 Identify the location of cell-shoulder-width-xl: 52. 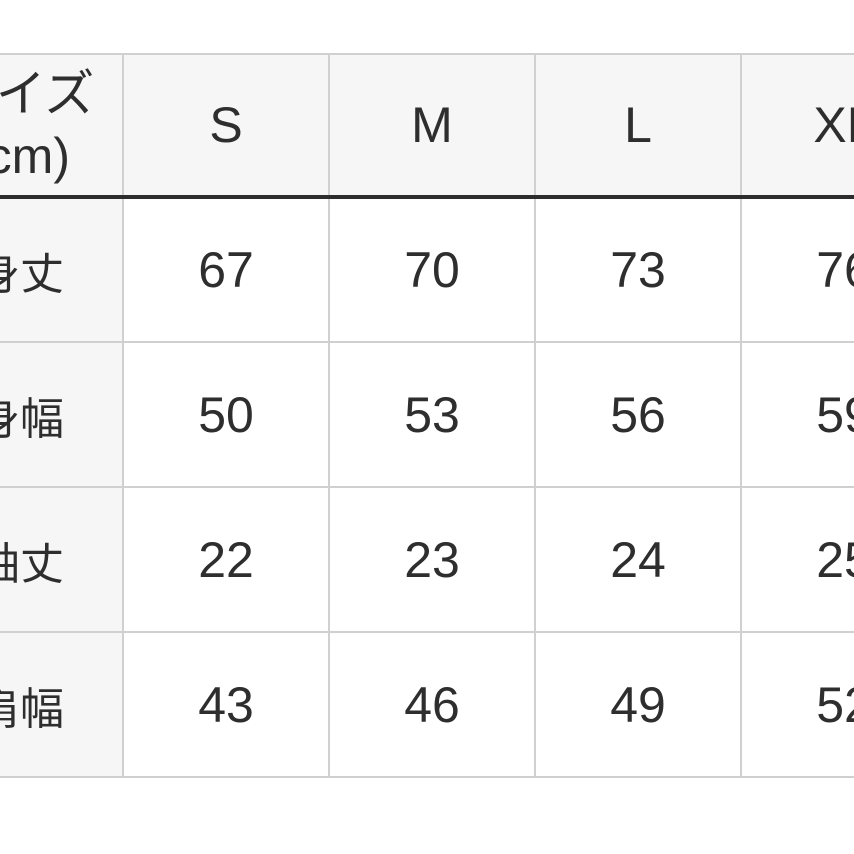
(797, 704).